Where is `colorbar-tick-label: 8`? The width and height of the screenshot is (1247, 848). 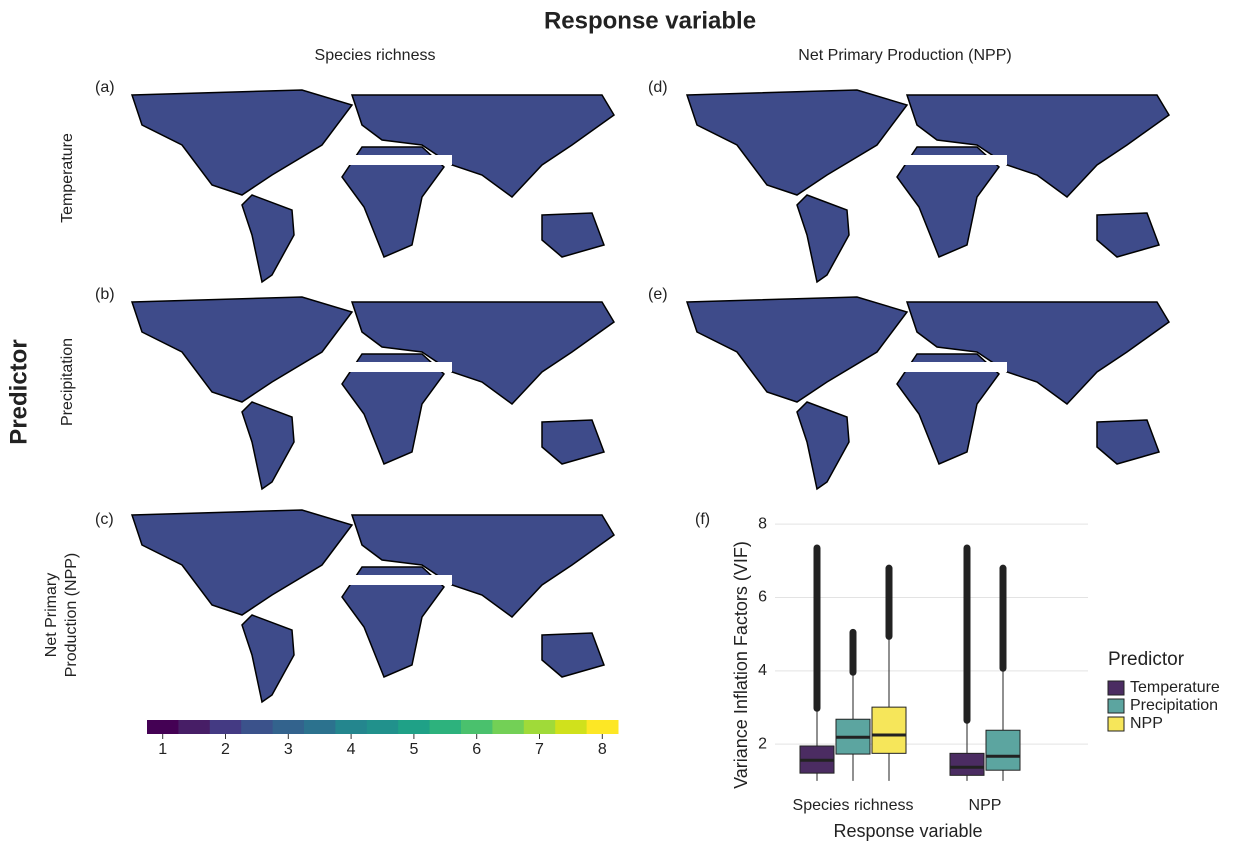
colorbar-tick-label: 8 is located at coordinates (602, 749).